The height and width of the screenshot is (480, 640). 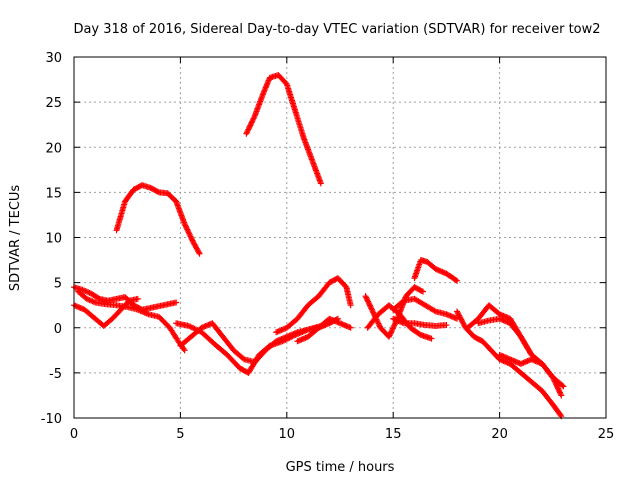 What do you see at coordinates (324, 330) in the screenshot?
I see `series-arc-i` at bounding box center [324, 330].